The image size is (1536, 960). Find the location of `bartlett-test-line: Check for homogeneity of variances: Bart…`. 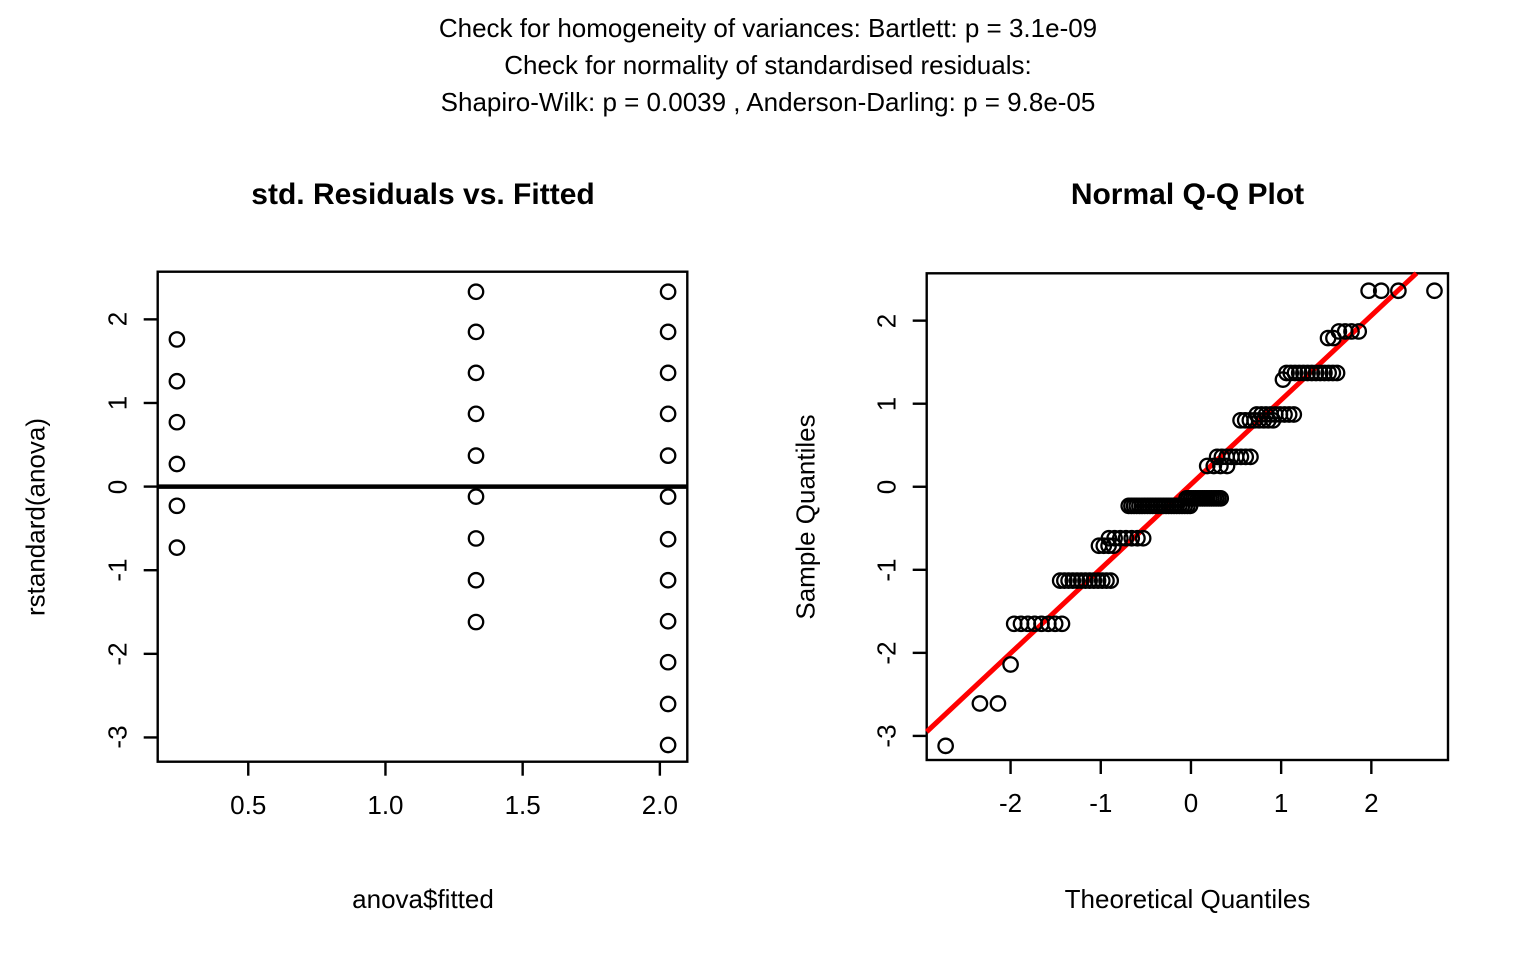

bartlett-test-line: Check for homogeneity of variances: Bart… is located at coordinates (768, 28).